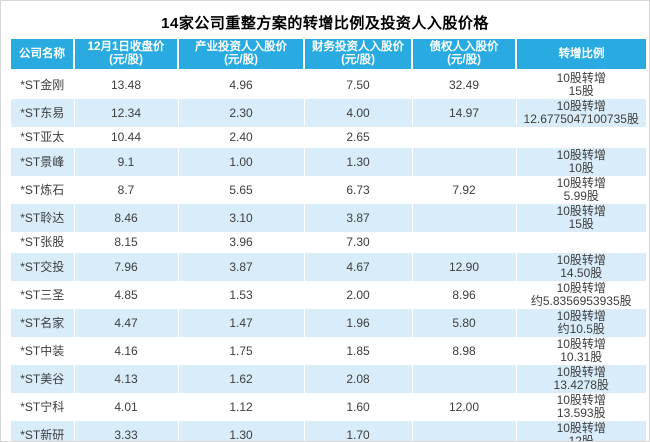 Image resolution: width=650 pixels, height=442 pixels. I want to click on close-price-cell: 4.01, so click(125, 407).